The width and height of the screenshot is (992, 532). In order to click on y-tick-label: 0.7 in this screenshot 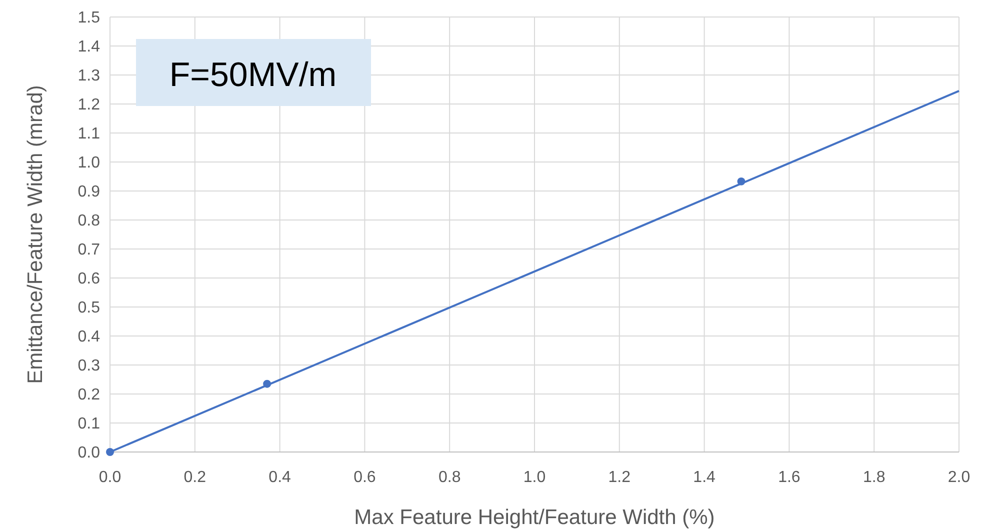, I will do `click(89, 250)`.